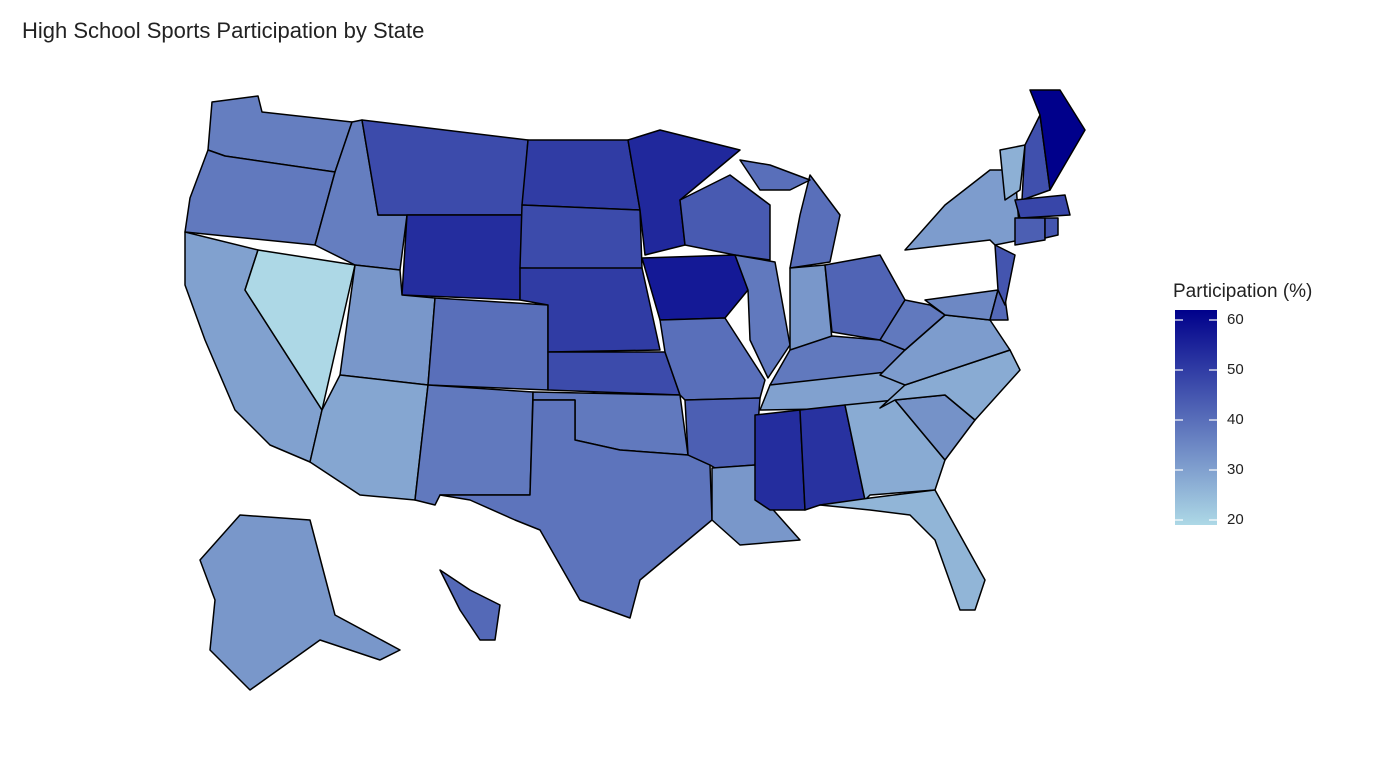 The height and width of the screenshot is (759, 1390). I want to click on legend-title: Participation (%), so click(1242, 291).